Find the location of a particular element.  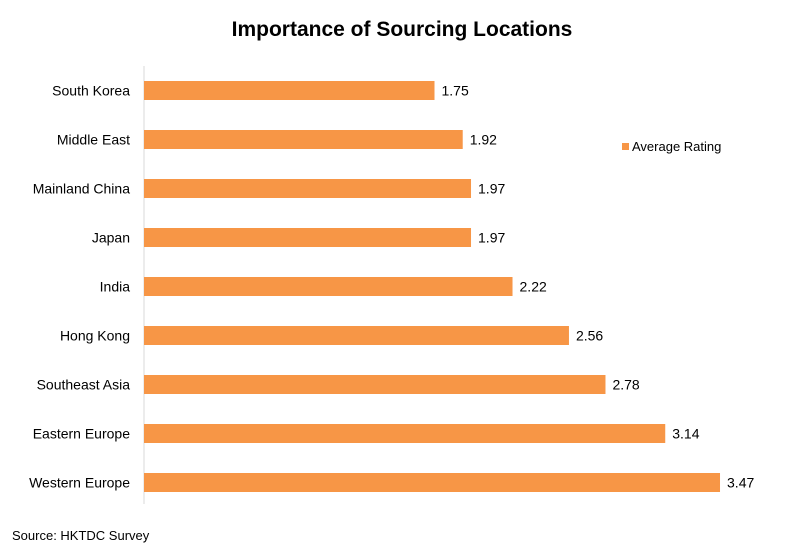

source-note: Source: HKTDC Survey is located at coordinates (81, 535).